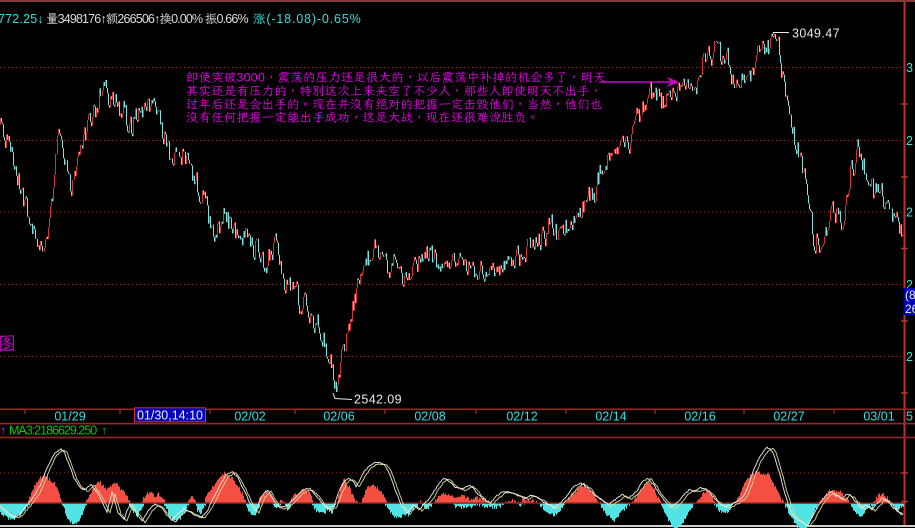 The image size is (915, 528). I want to click on svg-text: 02/06, so click(338, 417).